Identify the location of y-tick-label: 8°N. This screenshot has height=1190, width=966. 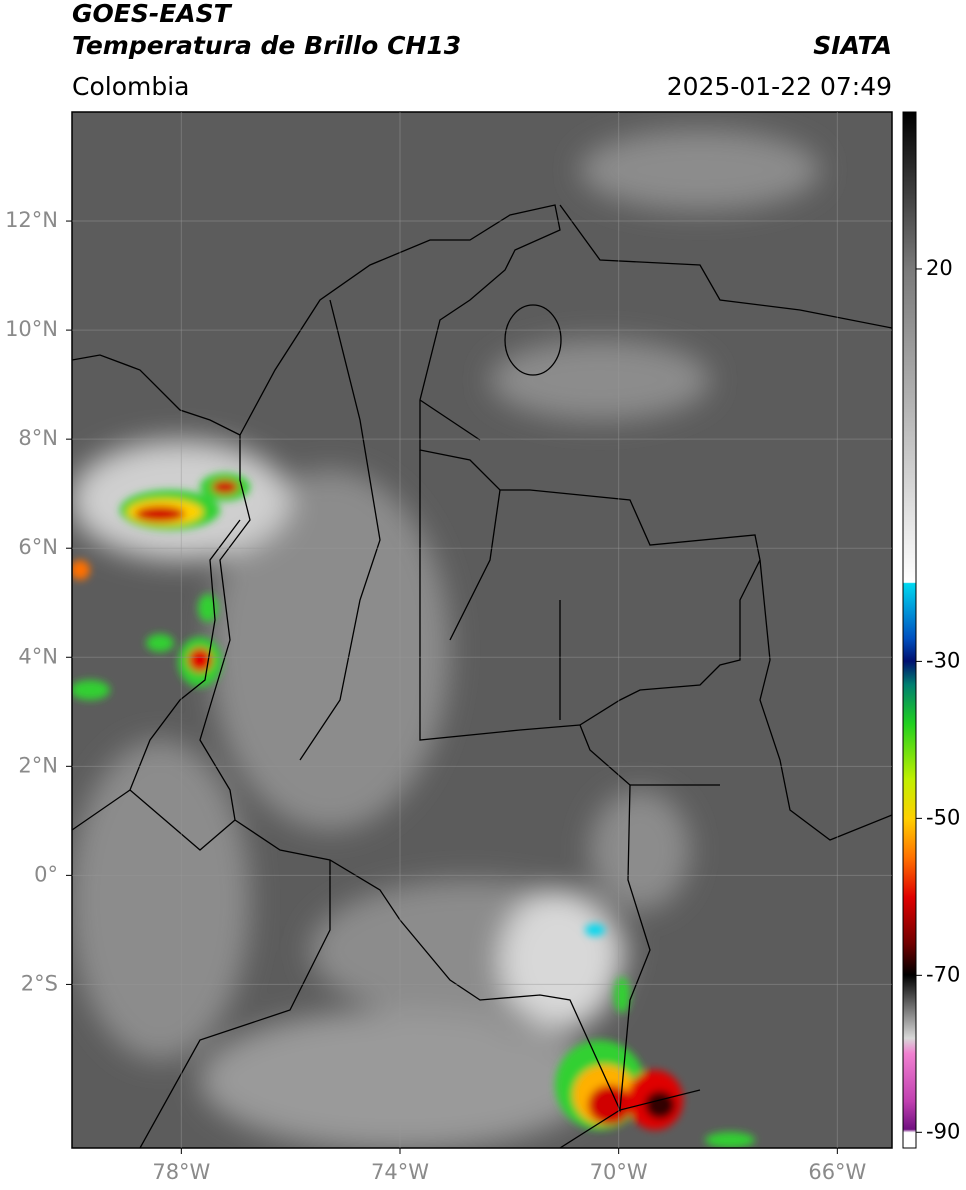
(38, 438).